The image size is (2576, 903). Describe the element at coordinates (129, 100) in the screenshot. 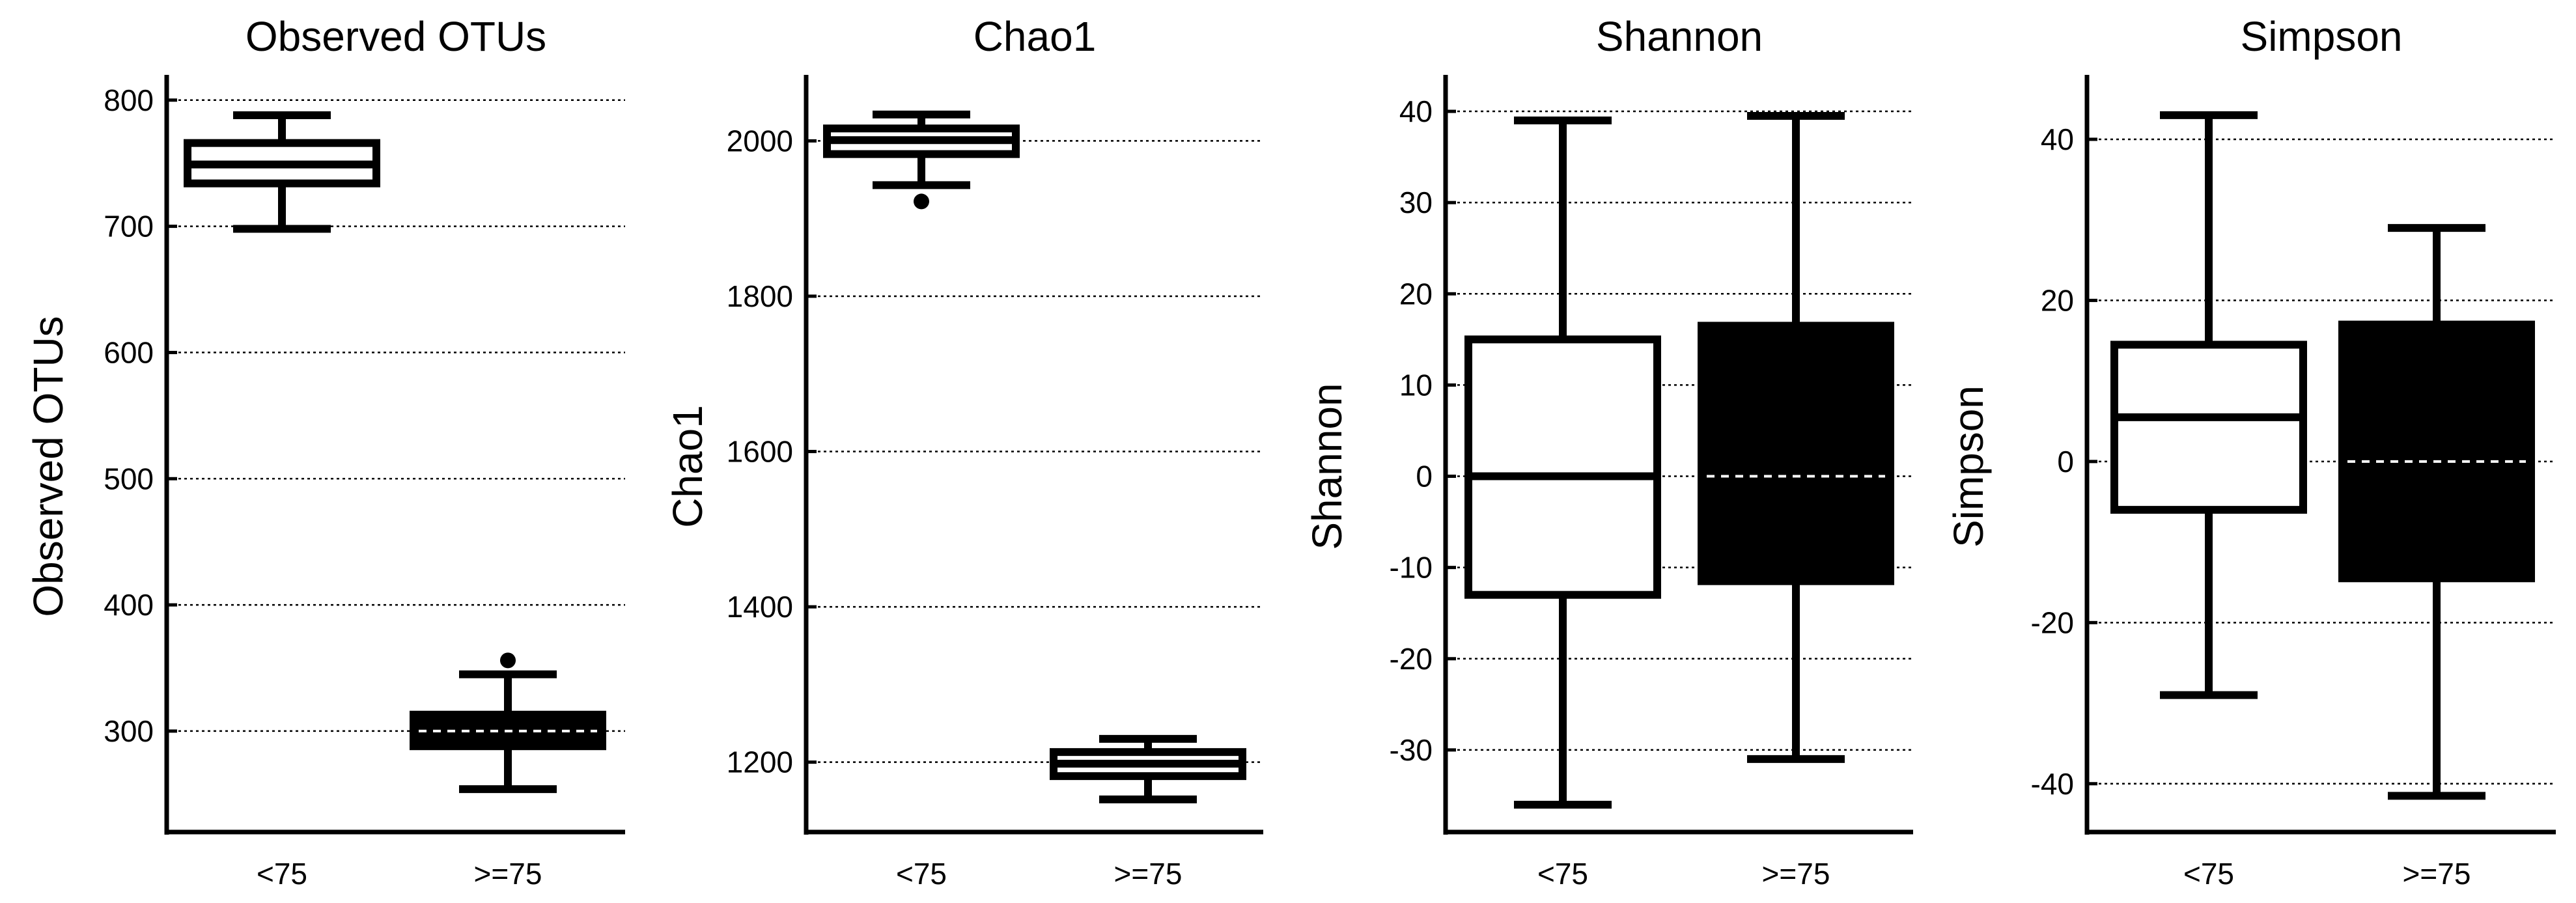

I see `y-tick-label: 800` at that location.